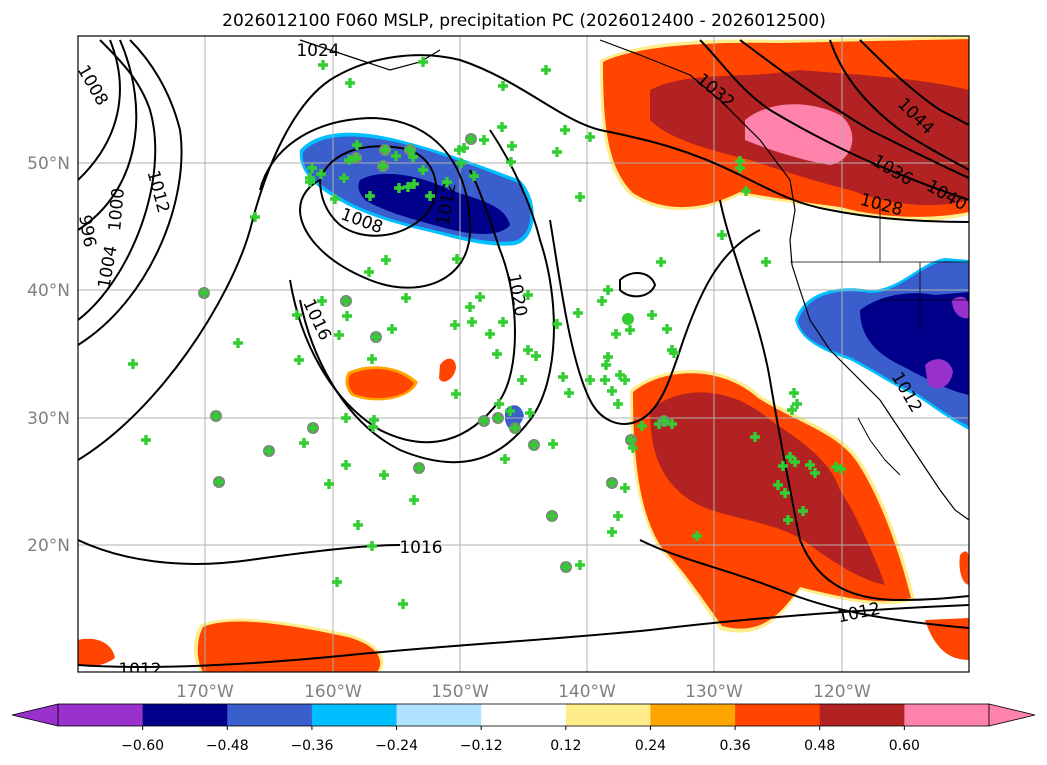 This screenshot has width=1047, height=765. What do you see at coordinates (735, 746) in the screenshot?
I see `colorbar-tick-label: 0.36` at bounding box center [735, 746].